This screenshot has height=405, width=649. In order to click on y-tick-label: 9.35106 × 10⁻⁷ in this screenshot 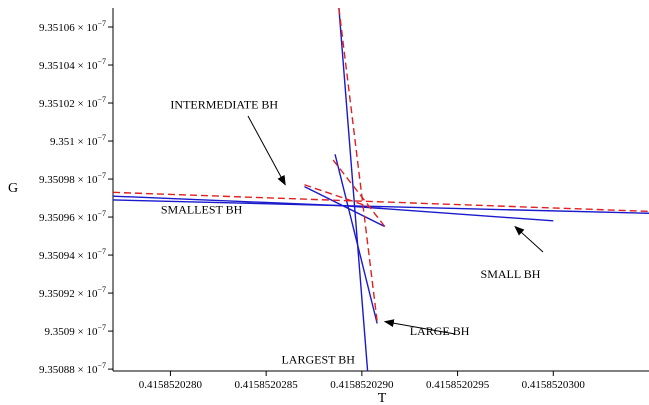, I will do `click(72, 26)`.